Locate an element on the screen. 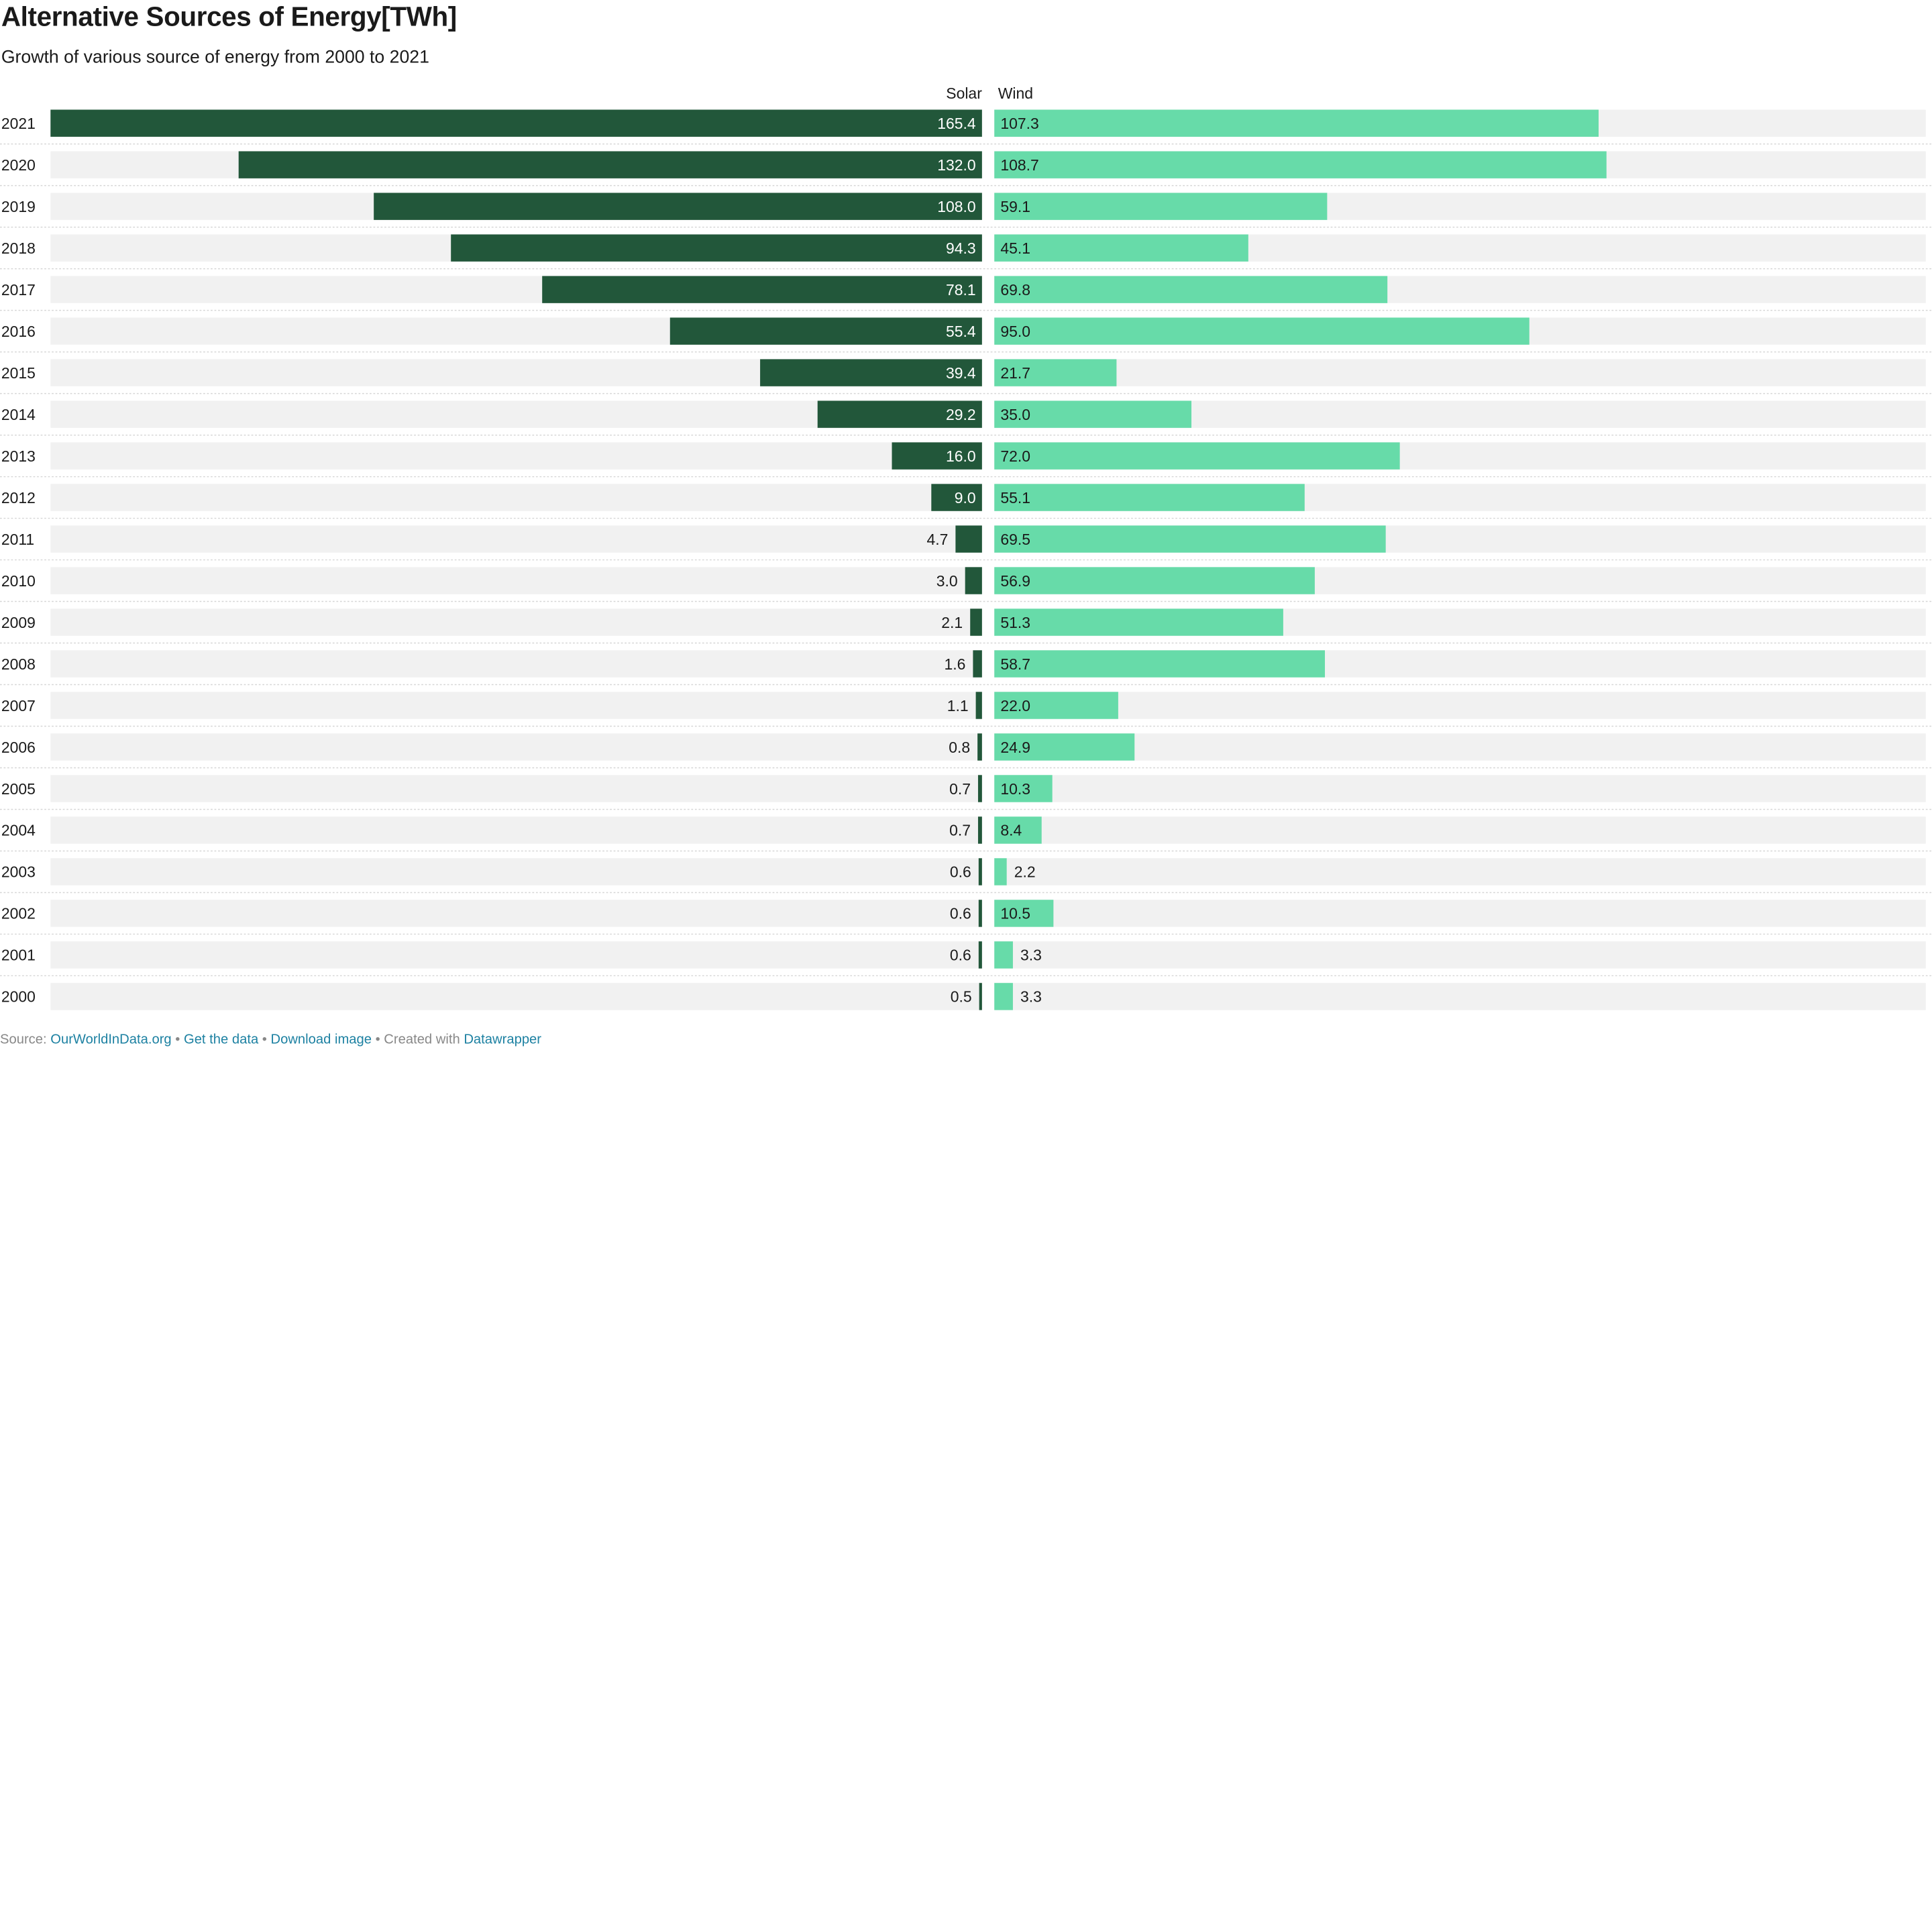 Image resolution: width=1932 pixels, height=1920 pixels. wind-value-label: 72.0 is located at coordinates (1015, 456).